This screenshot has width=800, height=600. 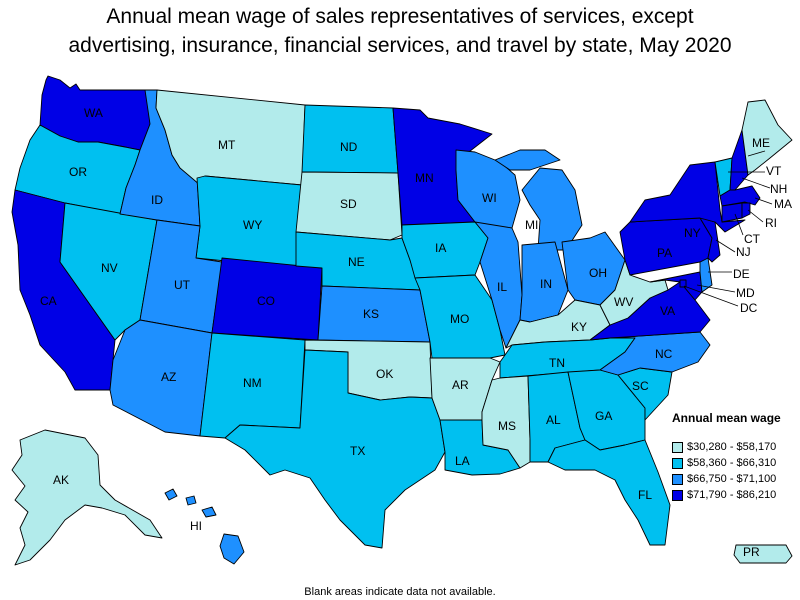 I want to click on legend-item: $58,360 - $66,310, so click(x=736, y=463).